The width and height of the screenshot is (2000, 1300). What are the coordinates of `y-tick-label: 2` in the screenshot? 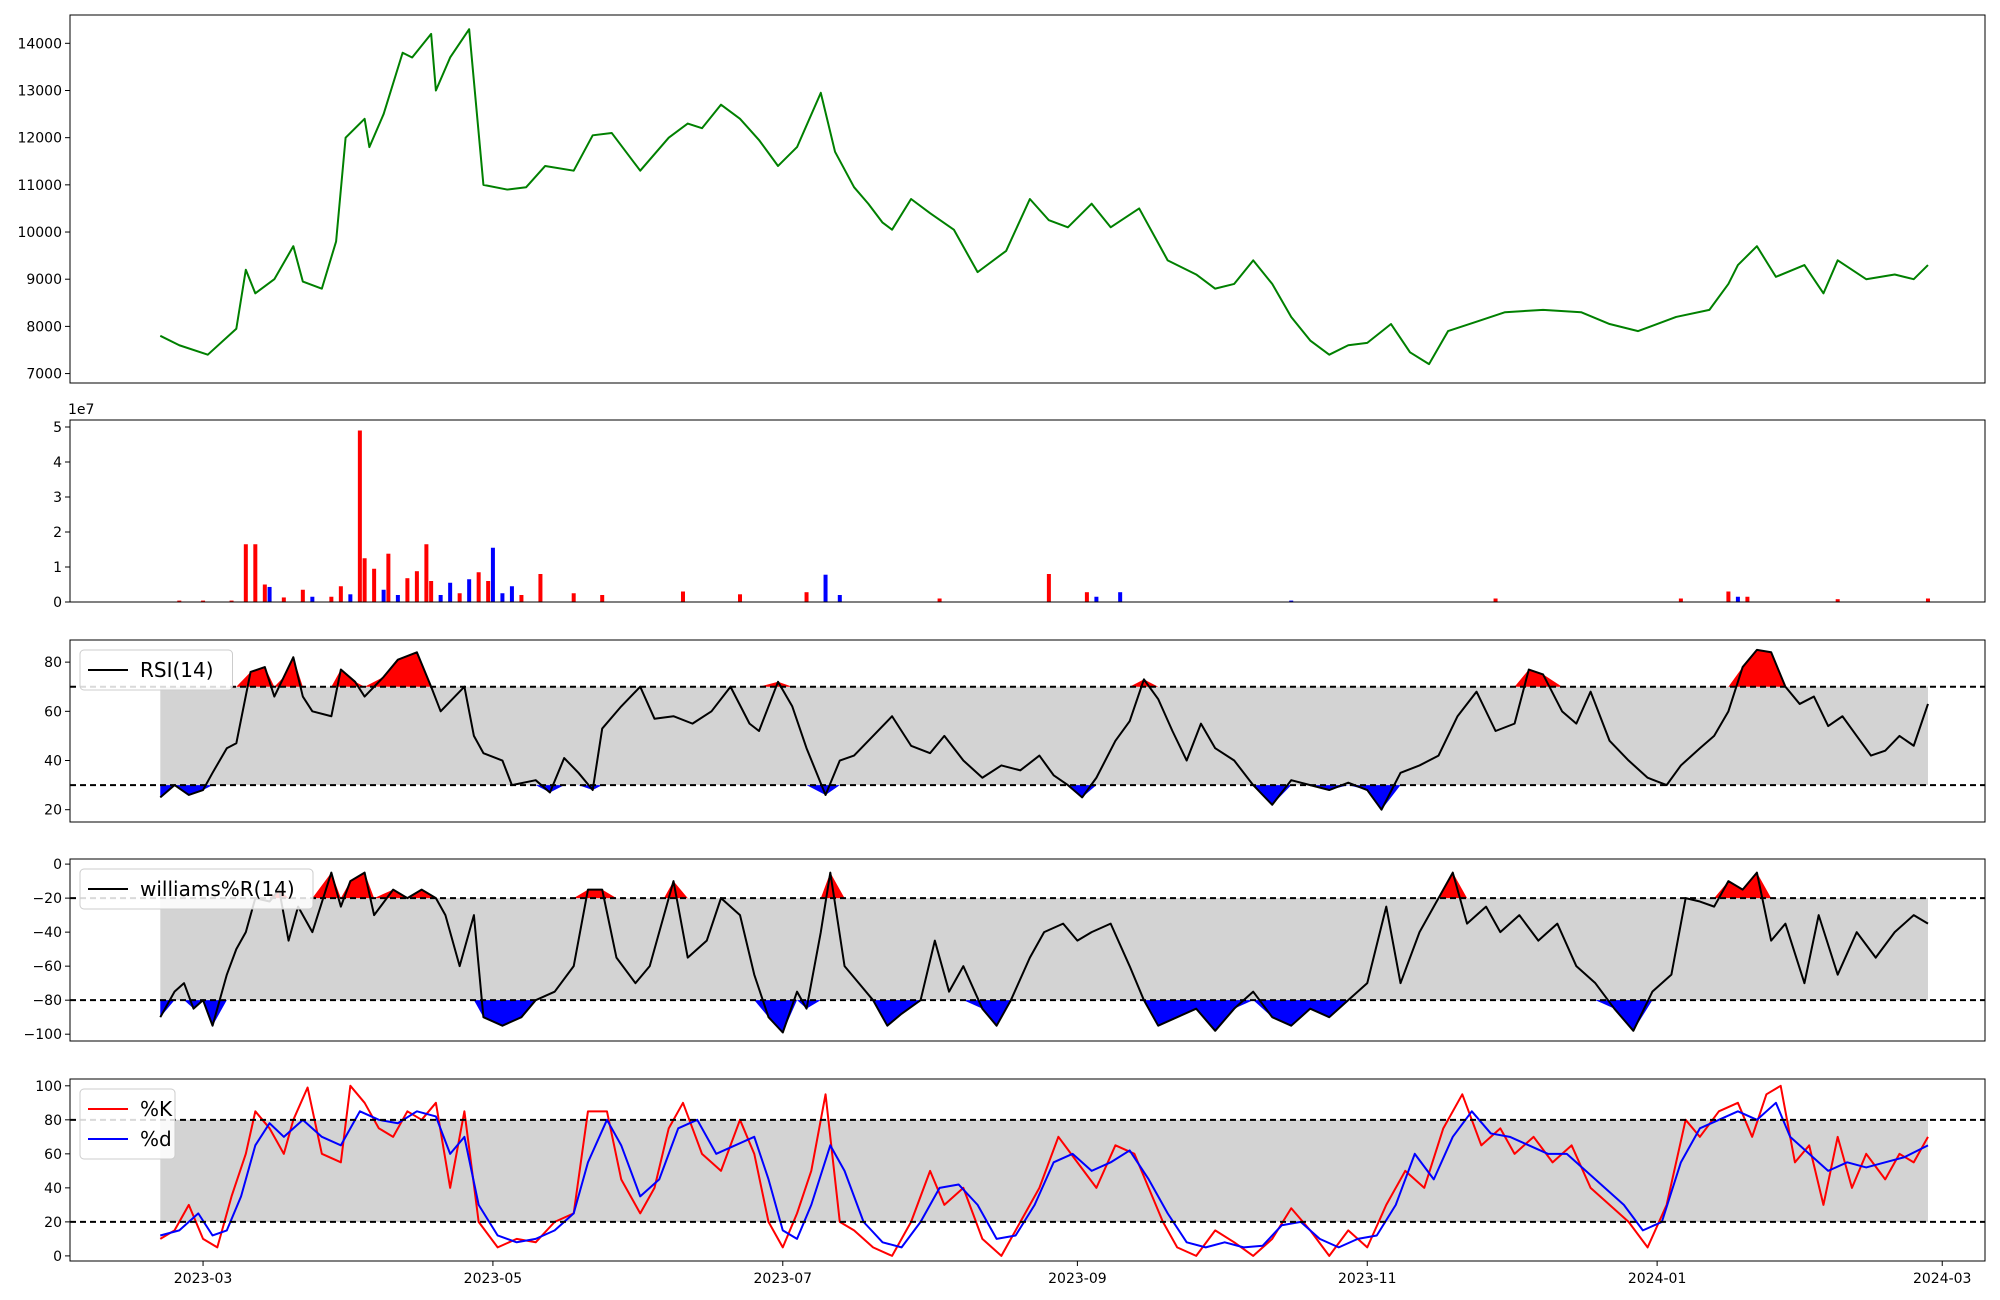 It's located at (57, 533).